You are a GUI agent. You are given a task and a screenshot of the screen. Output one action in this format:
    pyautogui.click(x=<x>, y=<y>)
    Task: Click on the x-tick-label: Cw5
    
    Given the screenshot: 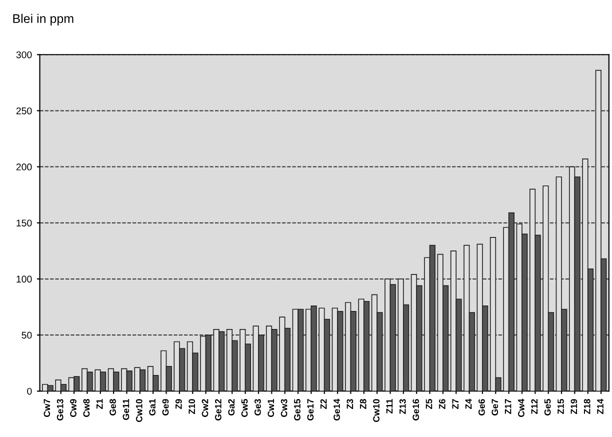 What is the action you would take?
    pyautogui.click(x=244, y=408)
    